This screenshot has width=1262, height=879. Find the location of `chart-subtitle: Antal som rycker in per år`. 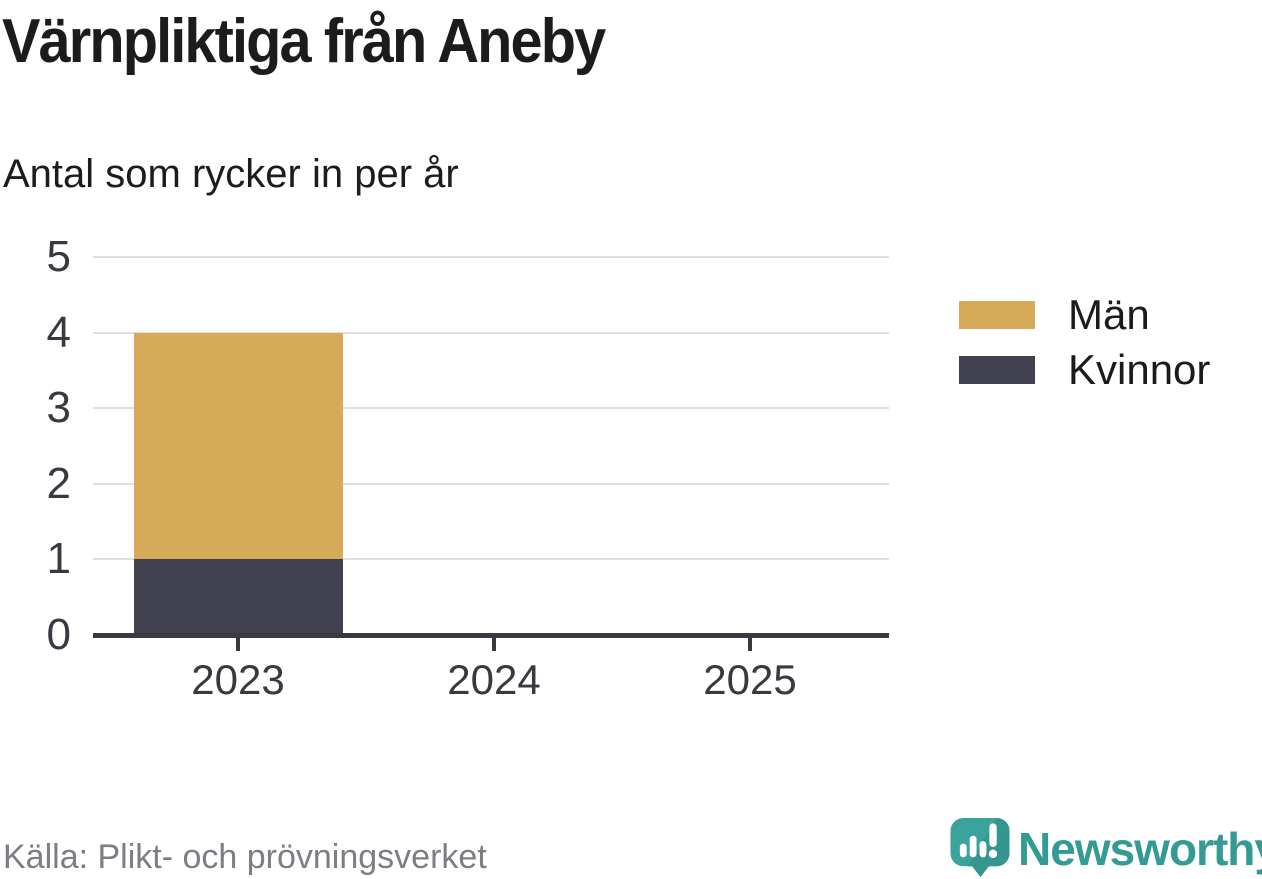

chart-subtitle: Antal som rycker in per år is located at coordinates (231, 174).